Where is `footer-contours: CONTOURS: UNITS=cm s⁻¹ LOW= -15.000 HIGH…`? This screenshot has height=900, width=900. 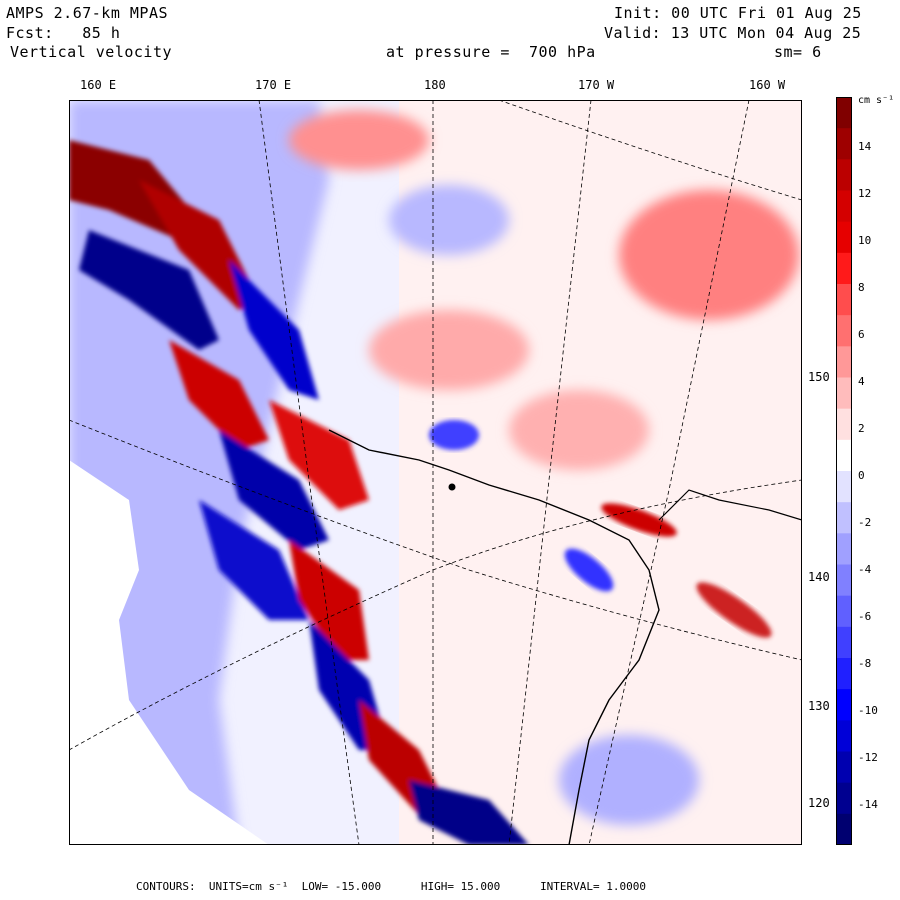 footer-contours: CONTOURS: UNITS=cm s⁻¹ LOW= -15.000 HIGH… is located at coordinates (391, 886).